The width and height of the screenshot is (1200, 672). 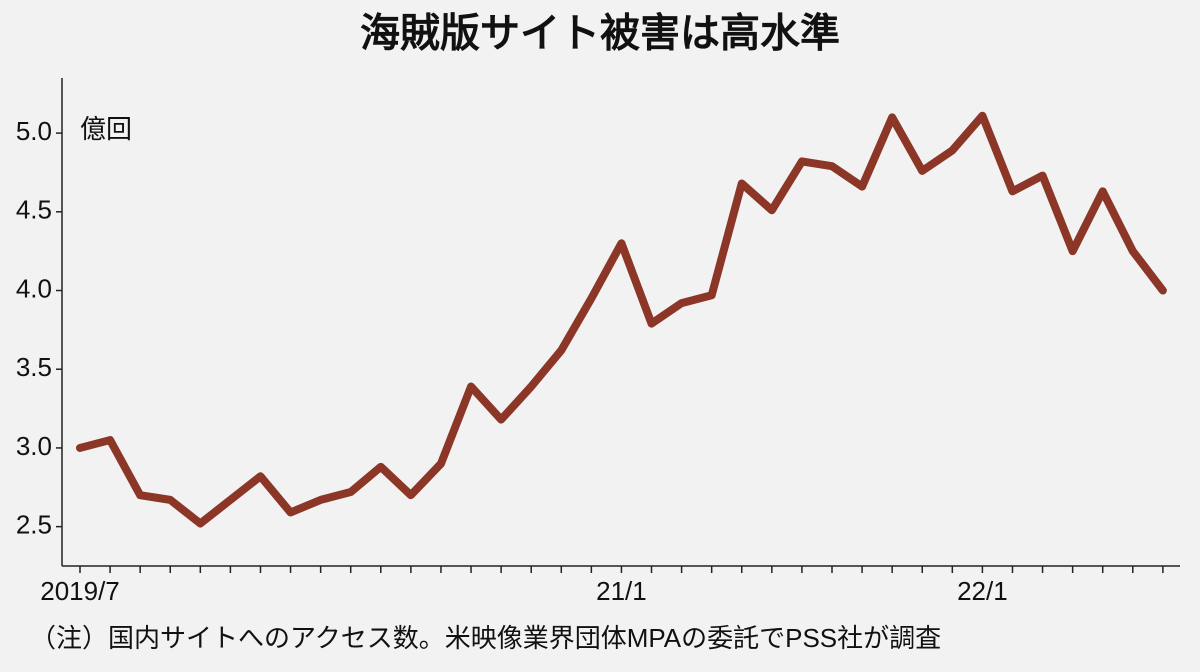 I want to click on note: （注）国内サイトへのアクセス数。米映像業界団体MPAの委託でPSS社が調査, so click(x=485, y=638).